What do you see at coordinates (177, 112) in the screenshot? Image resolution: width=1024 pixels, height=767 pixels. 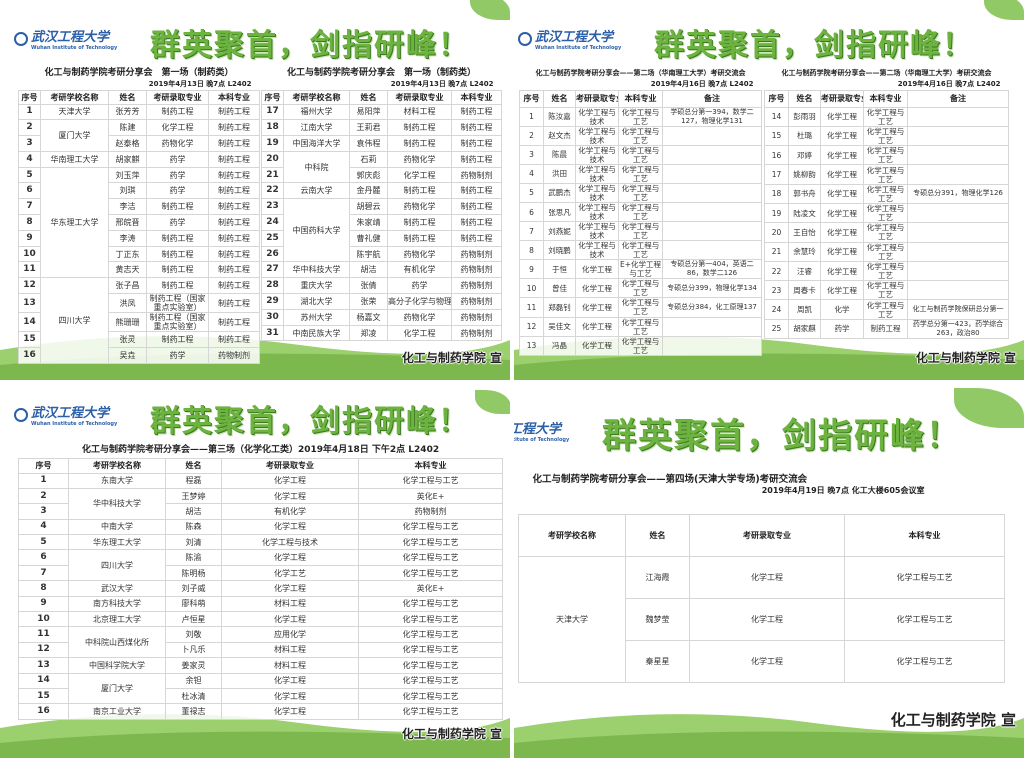 I see `admitted-major: 制药工程` at bounding box center [177, 112].